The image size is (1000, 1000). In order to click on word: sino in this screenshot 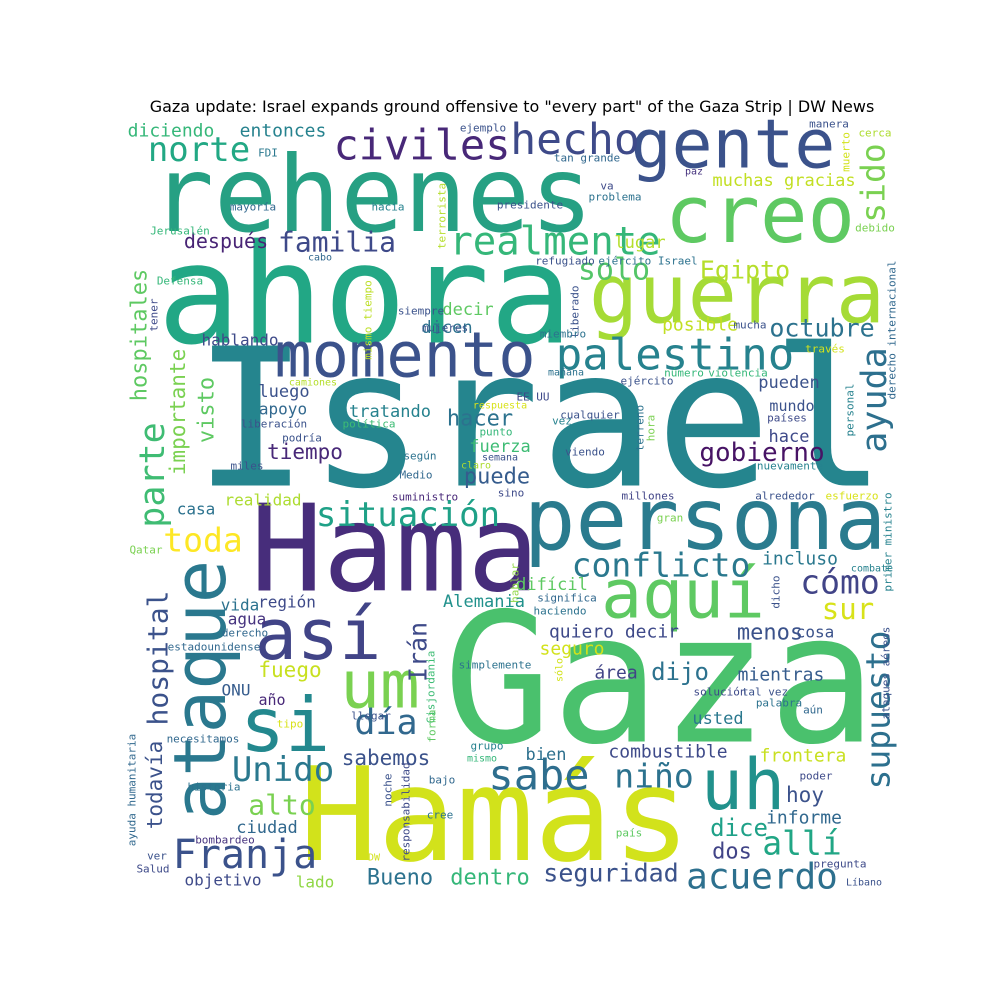, I will do `click(511, 493)`.